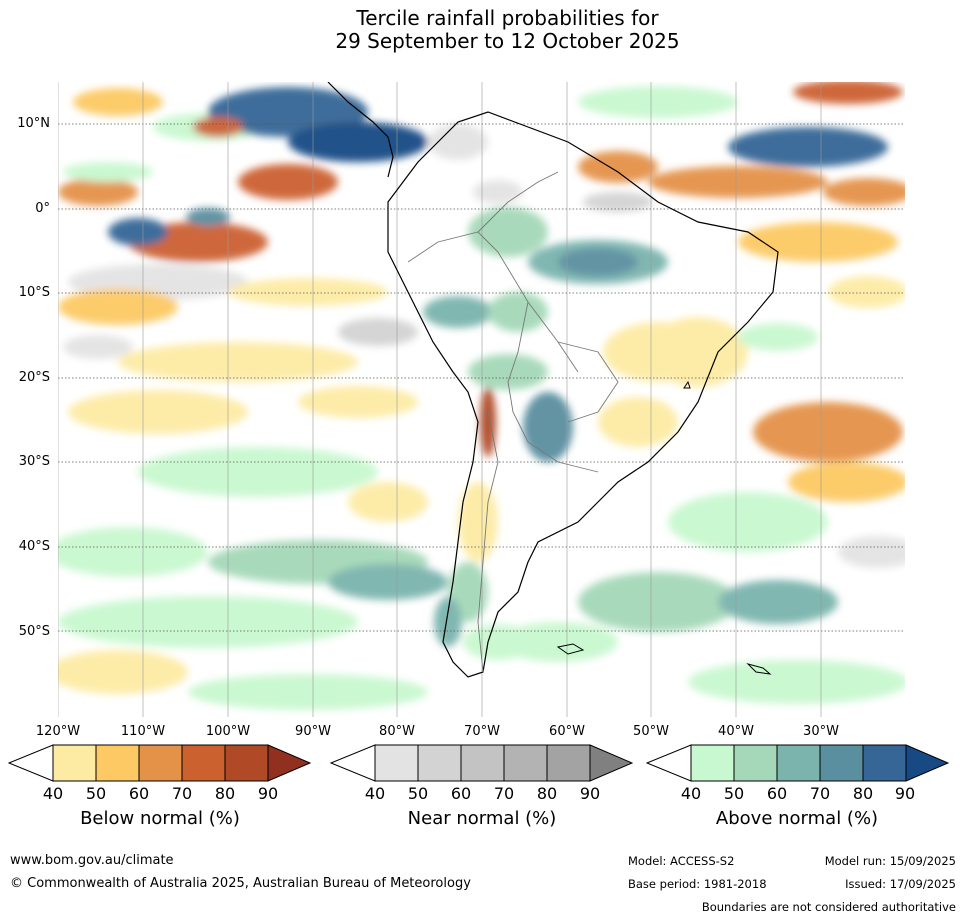 This screenshot has height=919, width=965. Describe the element at coordinates (461, 793) in the screenshot. I see `colorbar-near-normal-tick-60: 60` at that location.